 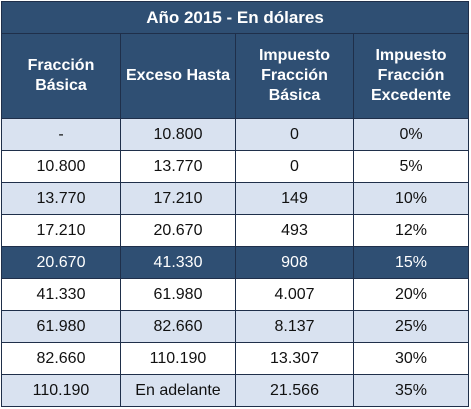 I want to click on table-row: 10.800 13.770 0 5%, so click(x=235, y=166).